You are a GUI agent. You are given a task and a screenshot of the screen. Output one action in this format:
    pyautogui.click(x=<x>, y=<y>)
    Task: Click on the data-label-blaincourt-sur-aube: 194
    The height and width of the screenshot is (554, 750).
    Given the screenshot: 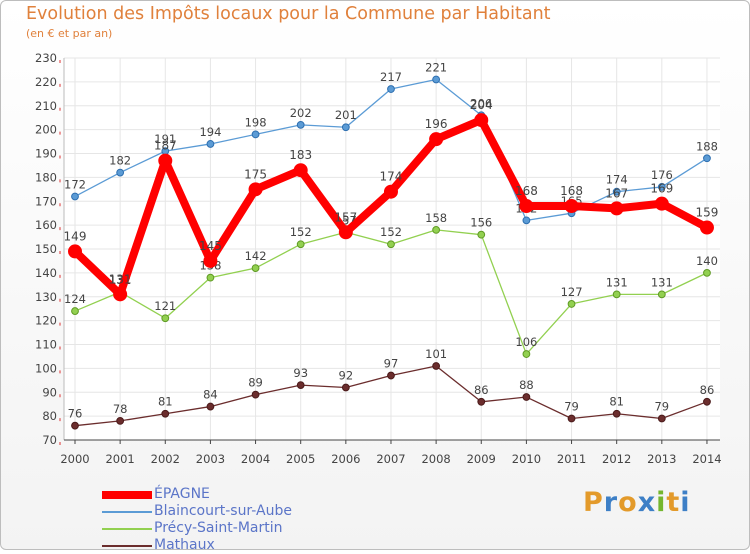 What is the action you would take?
    pyautogui.click(x=210, y=132)
    